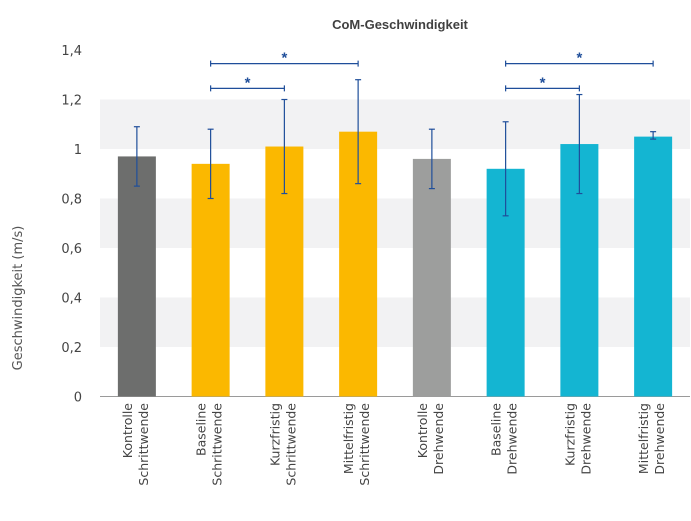 The image size is (691, 521). I want to click on y-tick-label: 1,2, so click(71, 101).